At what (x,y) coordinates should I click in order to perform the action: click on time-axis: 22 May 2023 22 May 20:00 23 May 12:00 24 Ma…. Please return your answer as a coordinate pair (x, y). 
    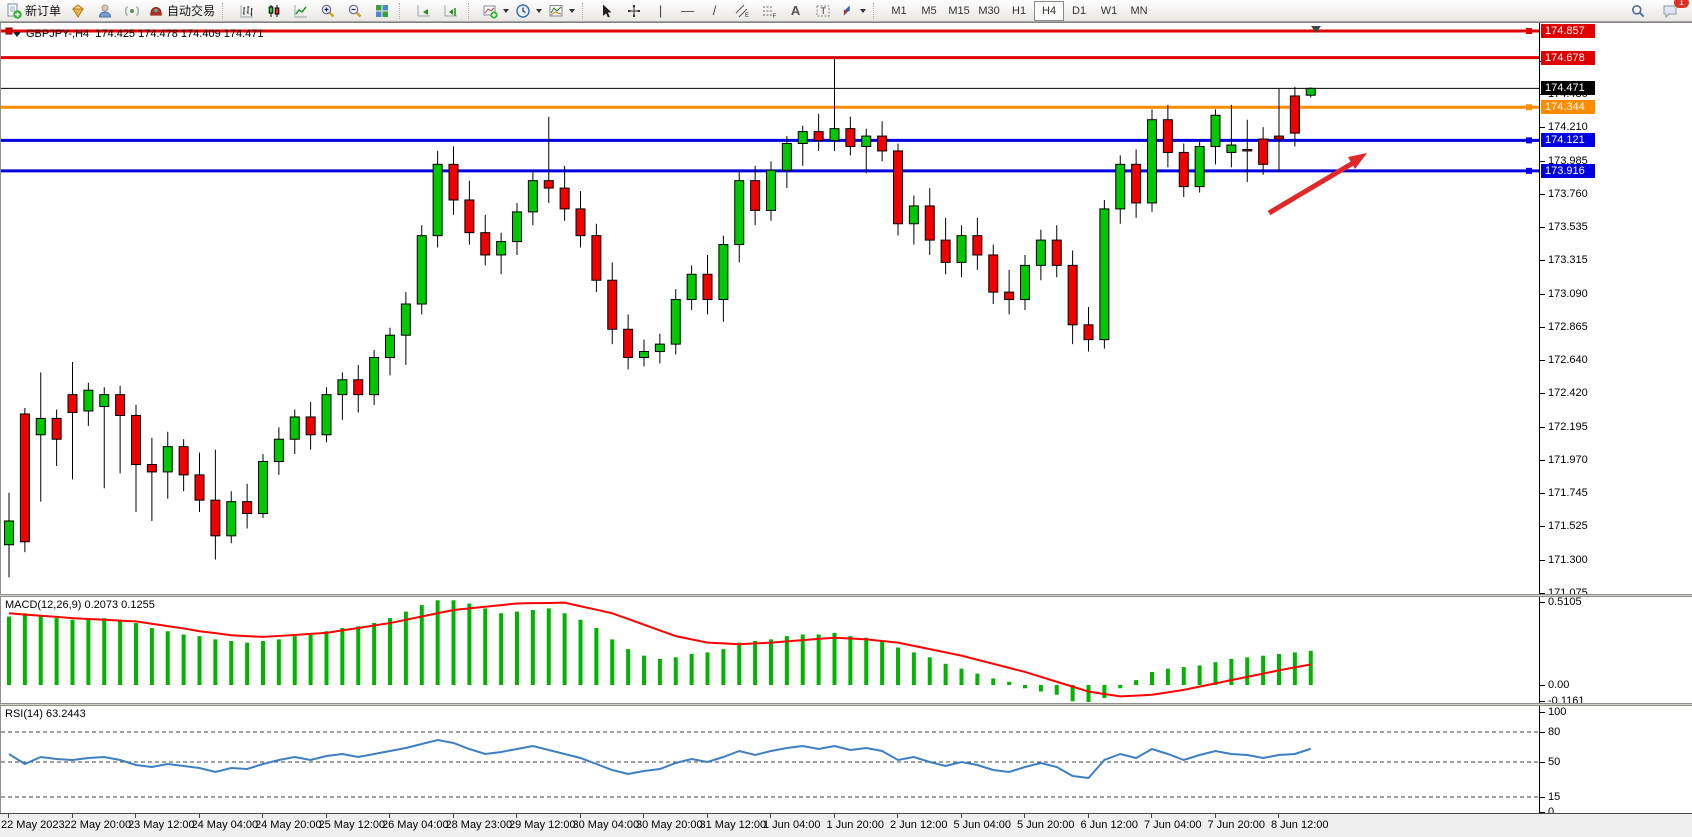
    Looking at the image, I should click on (846, 825).